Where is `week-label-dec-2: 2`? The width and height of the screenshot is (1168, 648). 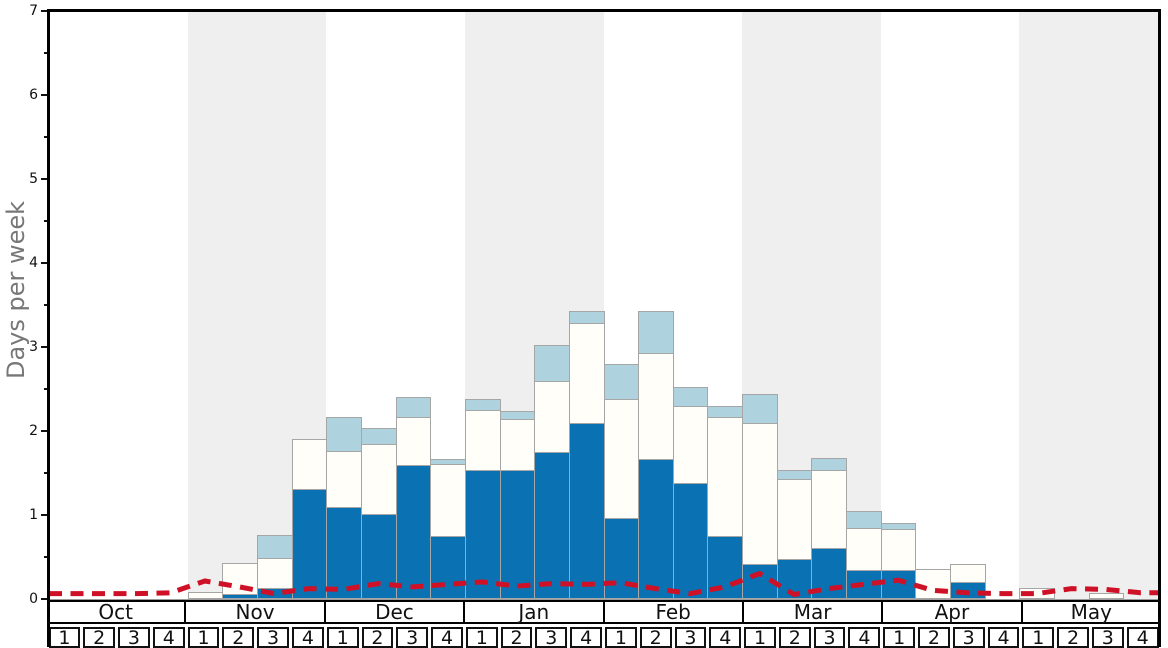 week-label-dec-2: 2 is located at coordinates (377, 637).